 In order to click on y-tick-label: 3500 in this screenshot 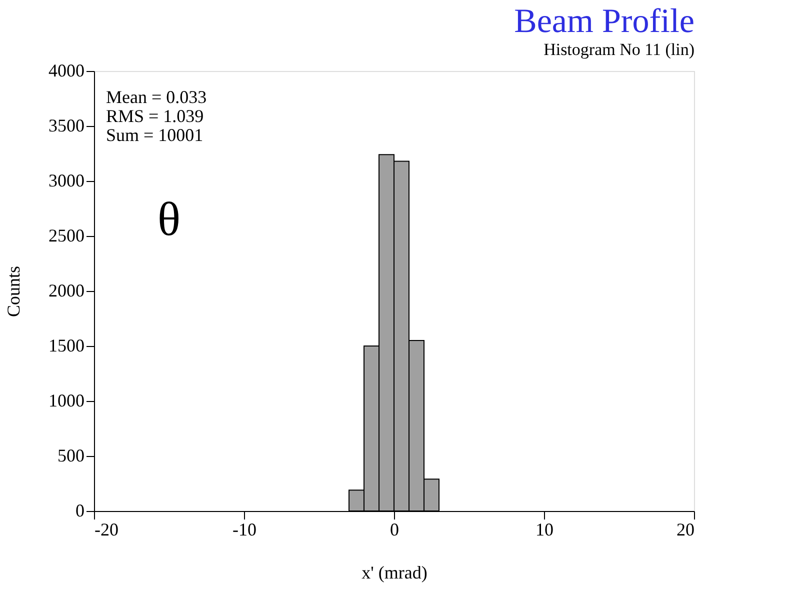, I will do `click(66, 126)`.